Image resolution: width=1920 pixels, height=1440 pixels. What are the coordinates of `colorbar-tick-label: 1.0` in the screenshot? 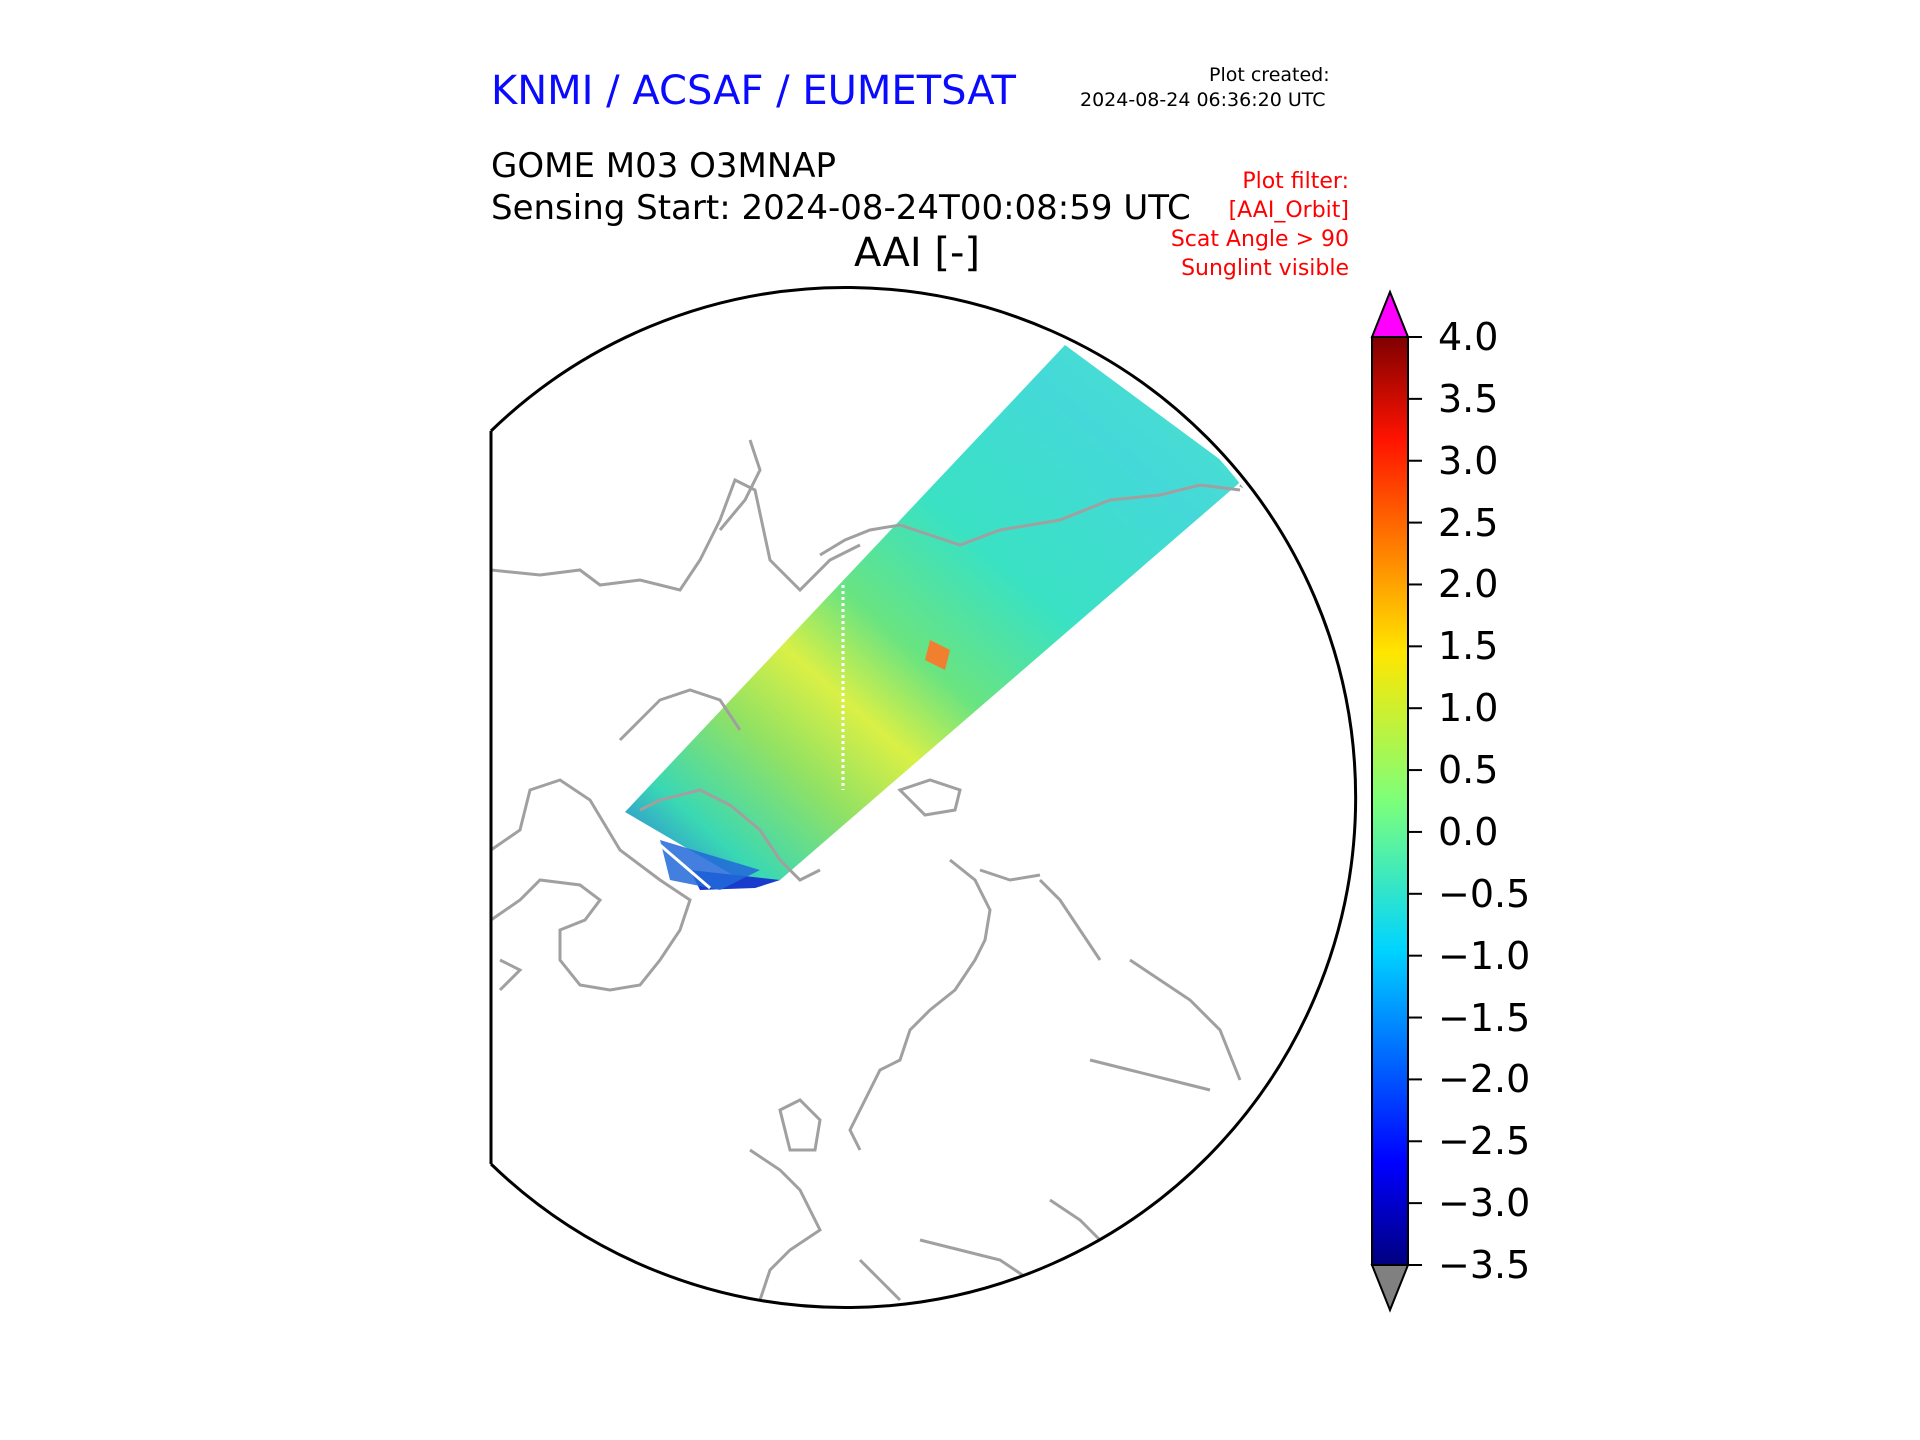 It's located at (1468, 708).